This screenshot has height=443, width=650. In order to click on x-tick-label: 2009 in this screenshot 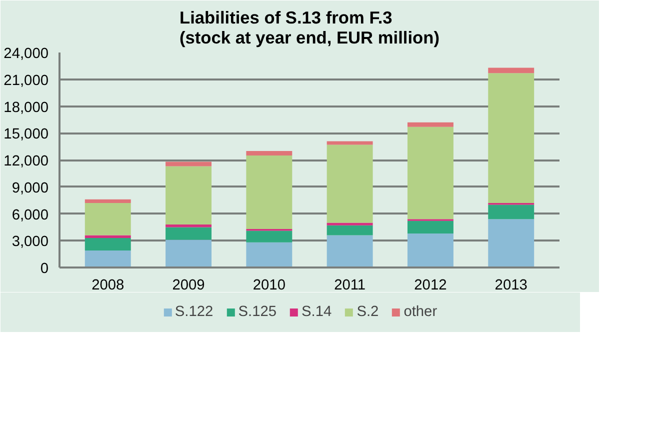, I will do `click(188, 286)`.